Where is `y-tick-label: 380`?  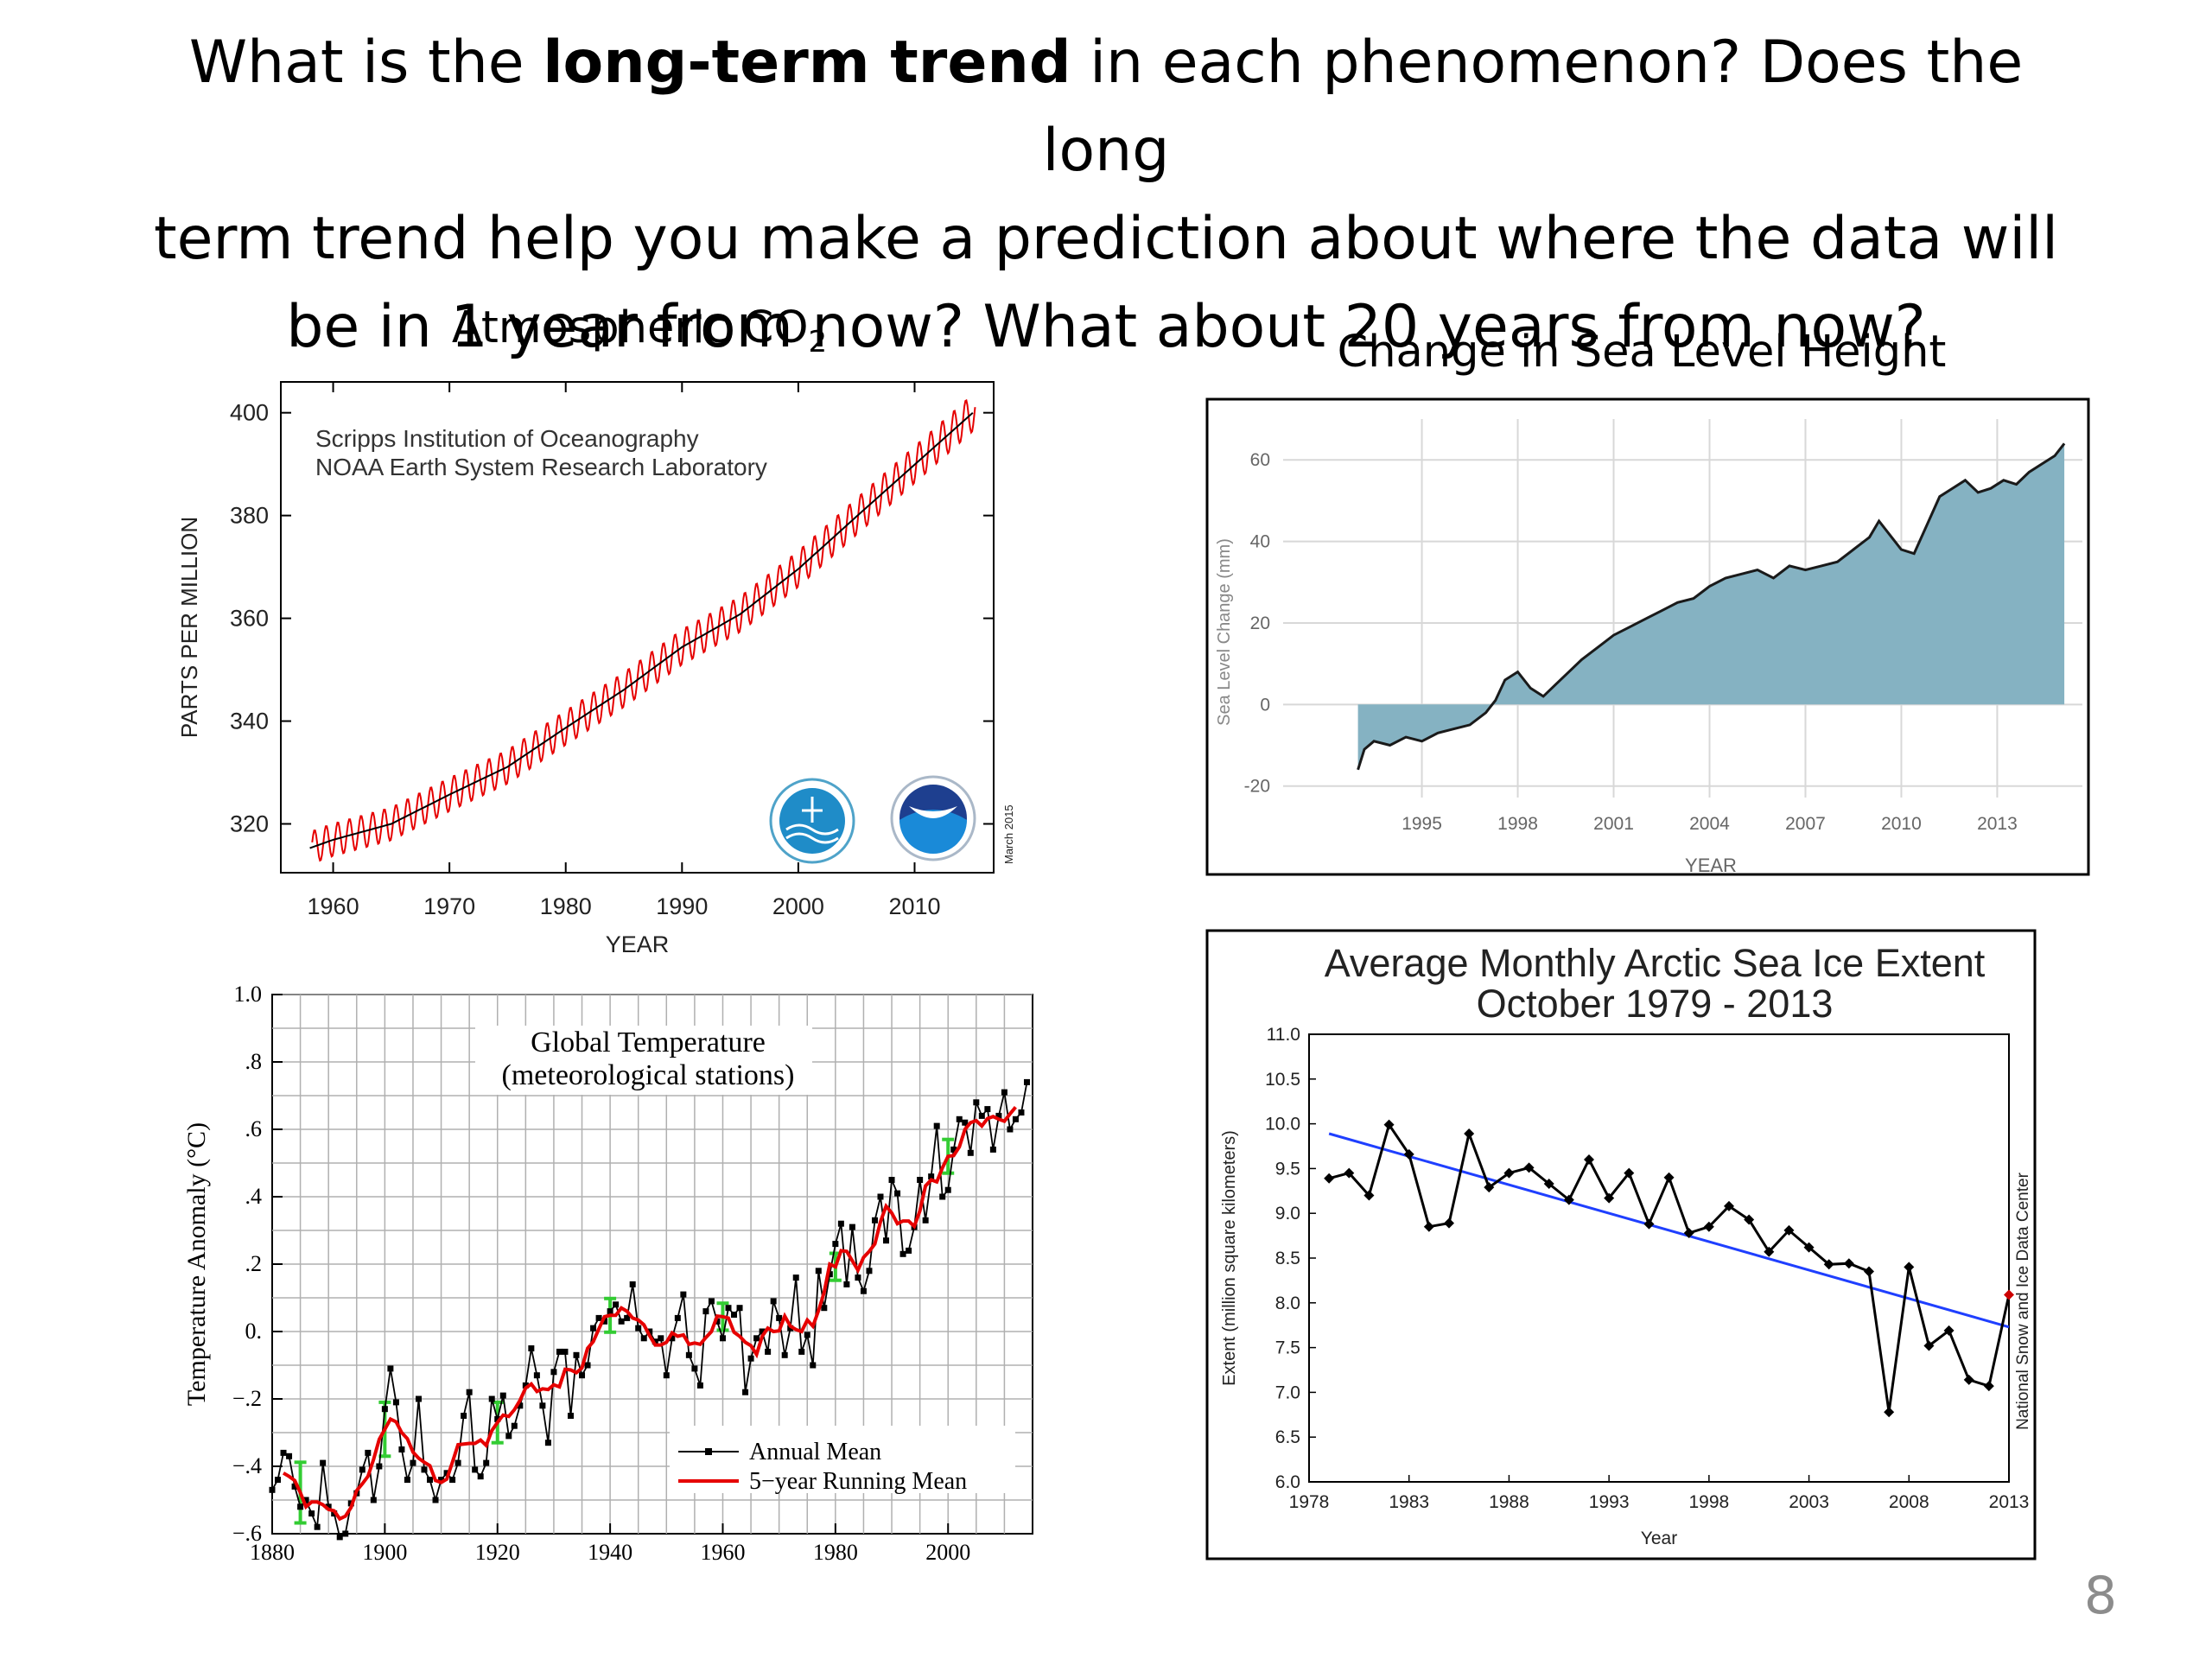
y-tick-label: 380 is located at coordinates (249, 516).